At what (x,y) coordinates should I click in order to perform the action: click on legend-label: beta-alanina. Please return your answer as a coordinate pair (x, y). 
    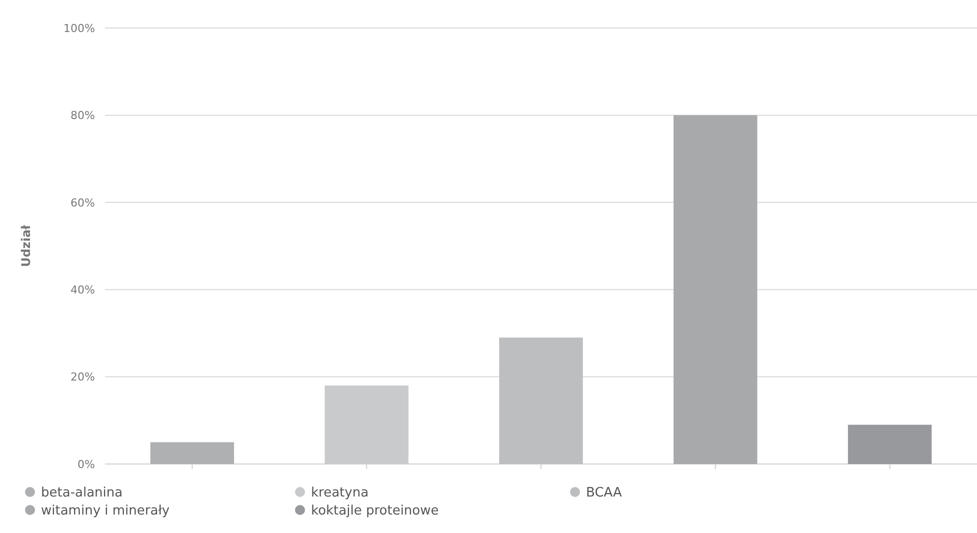
    Looking at the image, I should click on (82, 493).